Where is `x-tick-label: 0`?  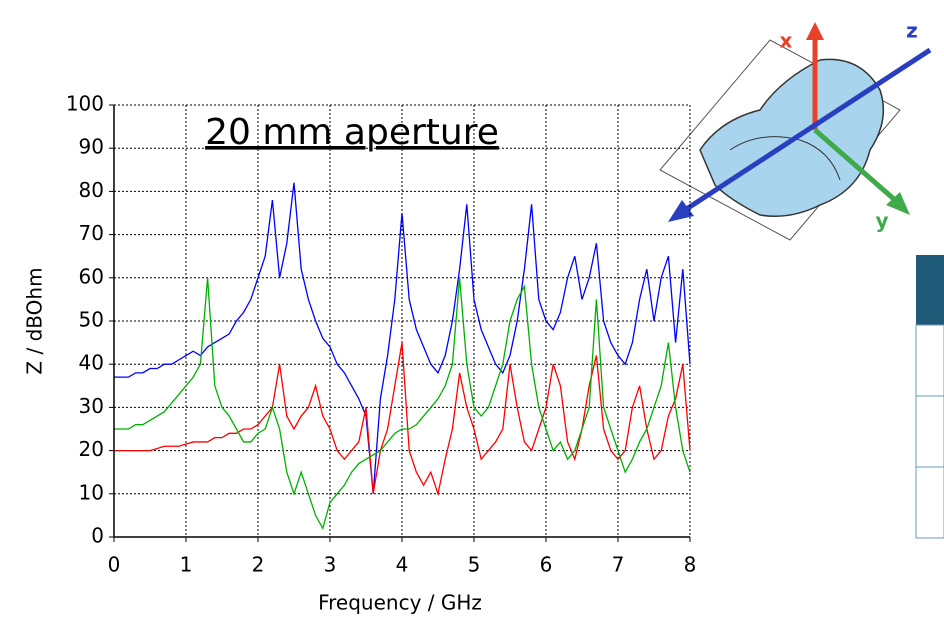 x-tick-label: 0 is located at coordinates (114, 565).